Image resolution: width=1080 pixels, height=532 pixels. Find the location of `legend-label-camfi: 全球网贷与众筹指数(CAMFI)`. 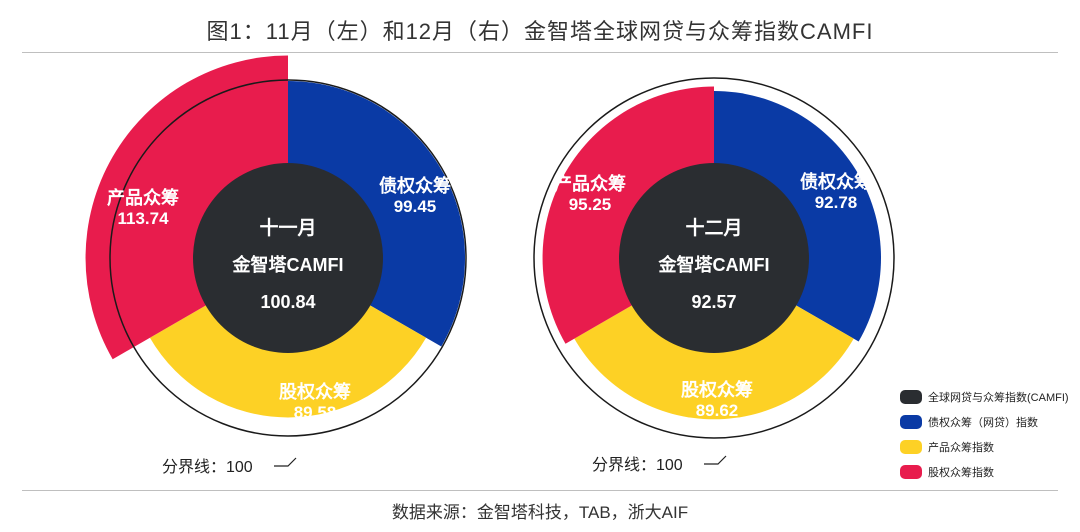

legend-label-camfi: 全球网贷与众筹指数(CAMFI) is located at coordinates (998, 398).